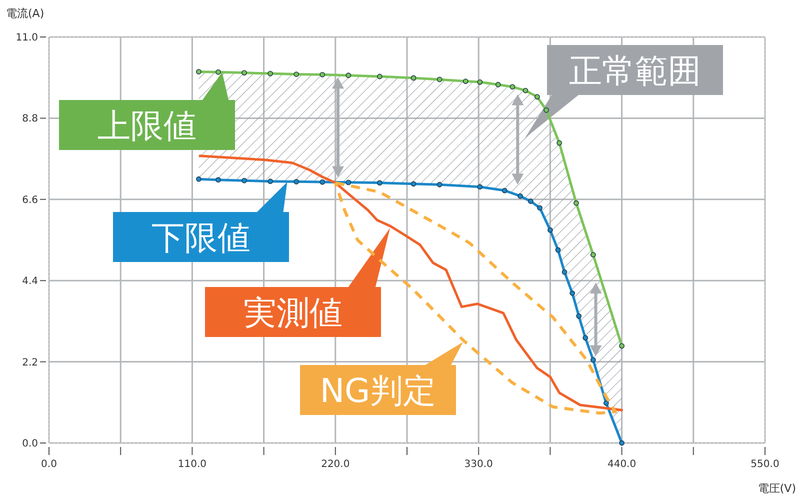 The width and height of the screenshot is (800, 498). I want to click on y-tick-label: 0.0, so click(30, 444).